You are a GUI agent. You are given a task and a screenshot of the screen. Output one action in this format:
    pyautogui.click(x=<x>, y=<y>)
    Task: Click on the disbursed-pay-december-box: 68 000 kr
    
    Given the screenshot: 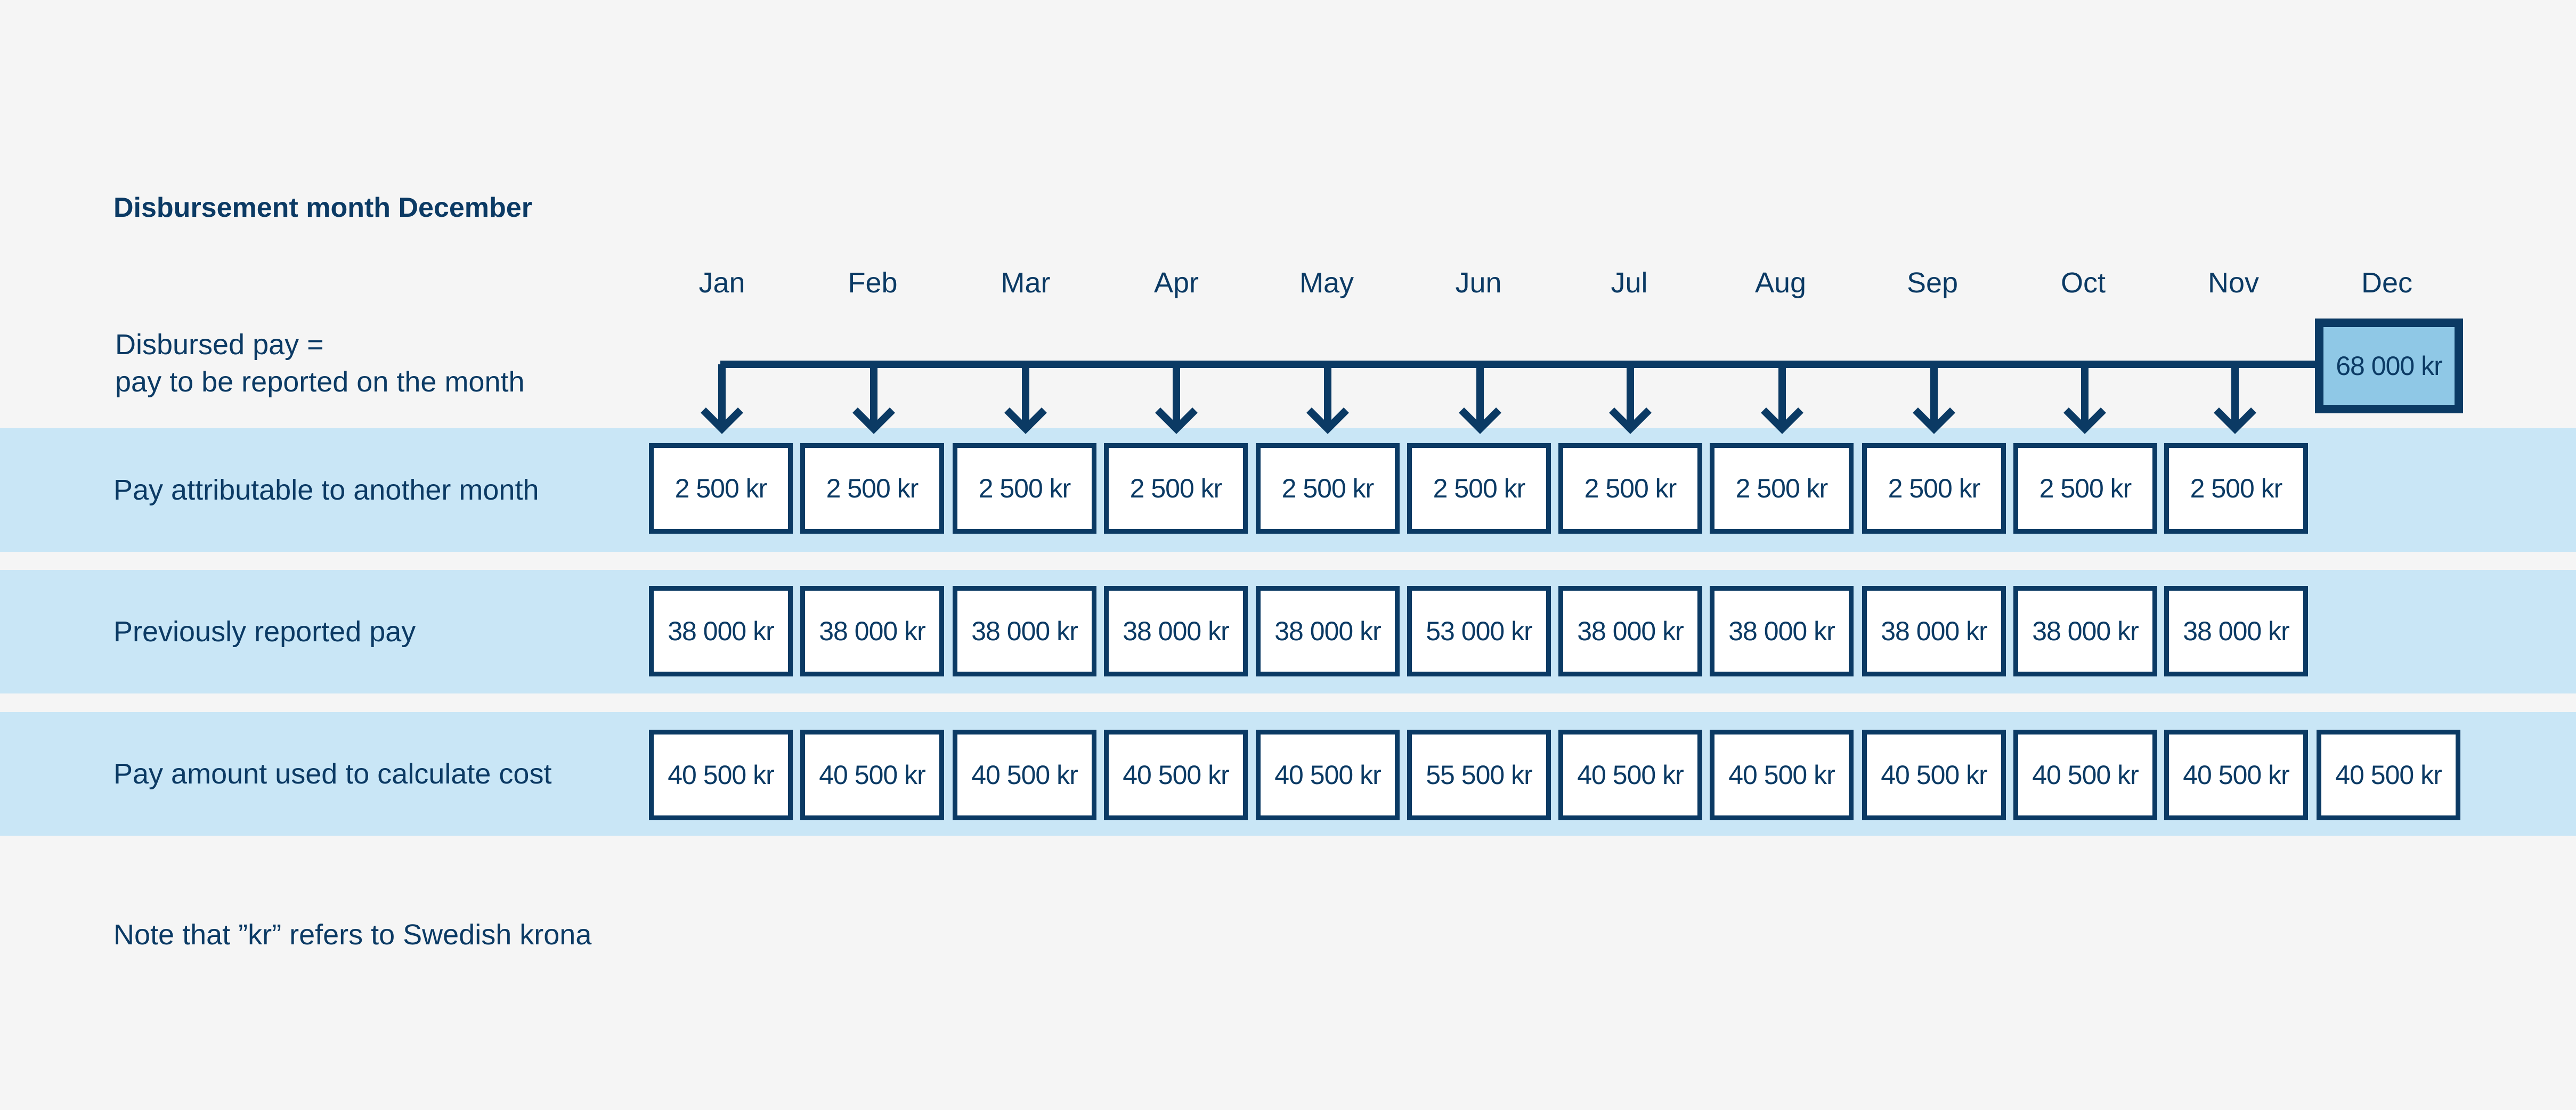 What is the action you would take?
    pyautogui.click(x=2389, y=366)
    